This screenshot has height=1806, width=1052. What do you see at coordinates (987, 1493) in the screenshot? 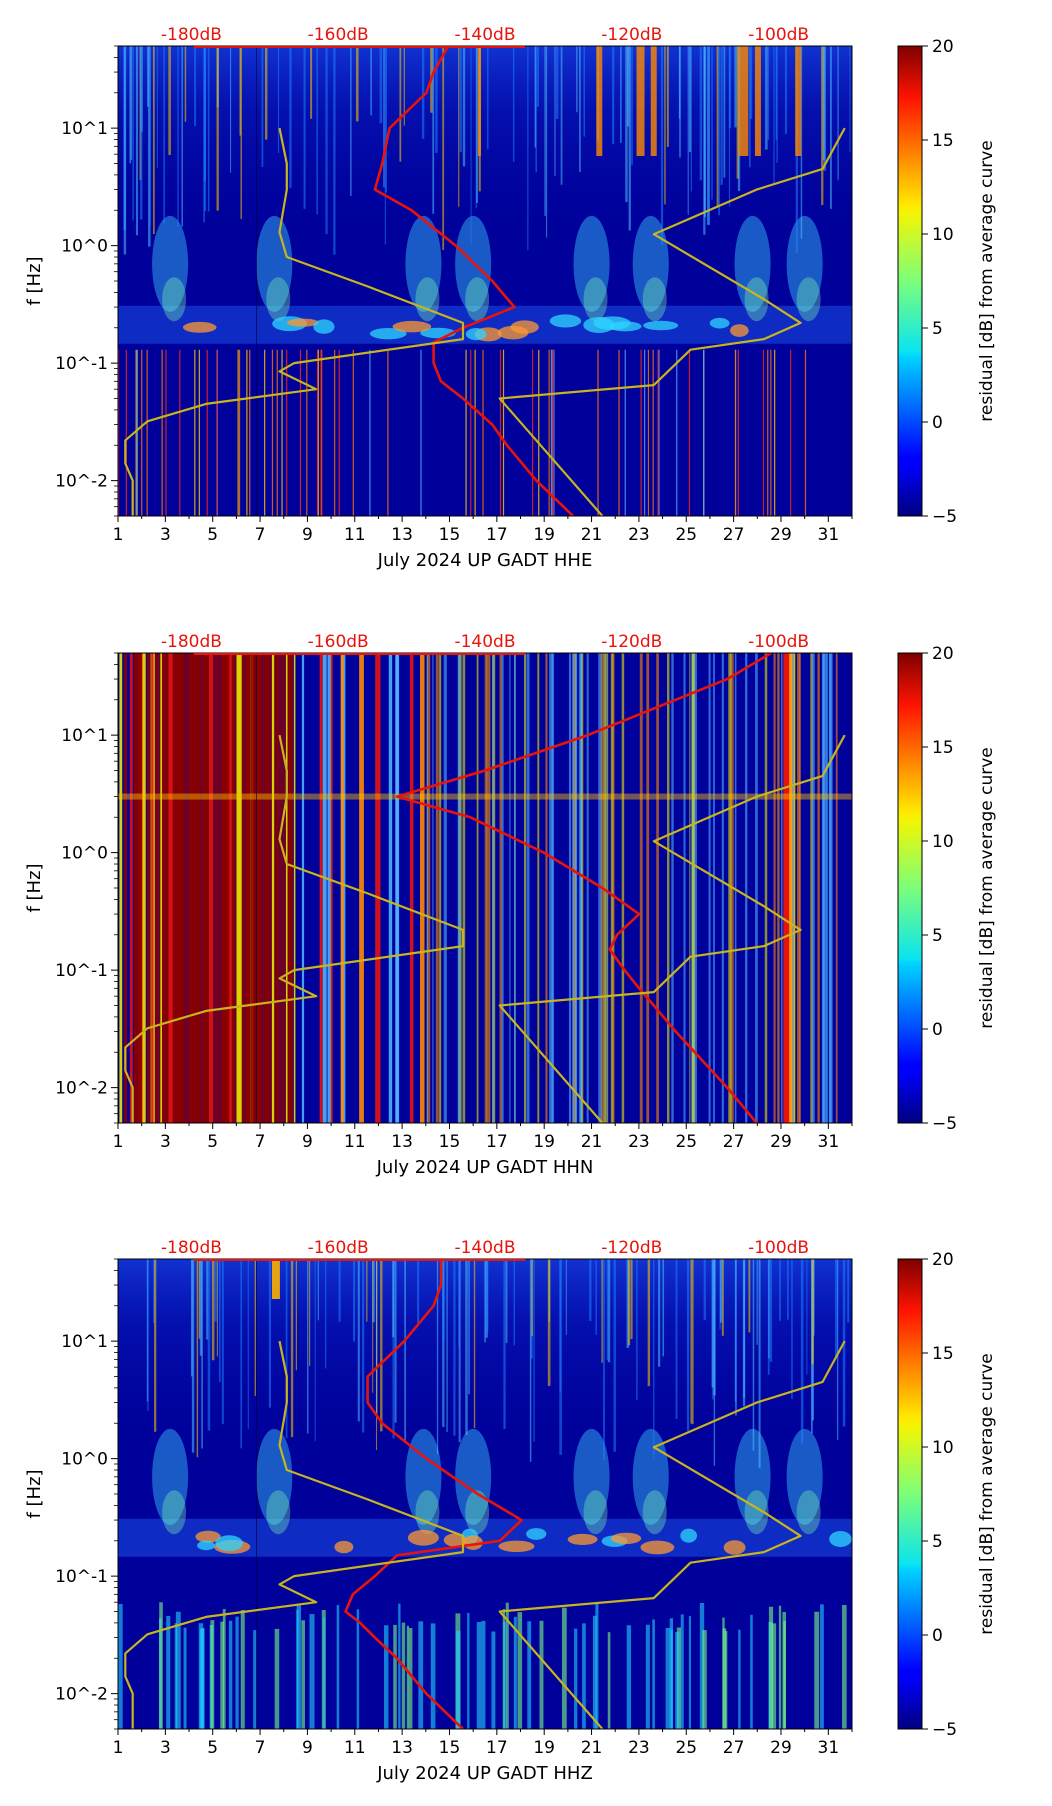
I see `colorbar-label: residual [dB] from average curve` at bounding box center [987, 1493].